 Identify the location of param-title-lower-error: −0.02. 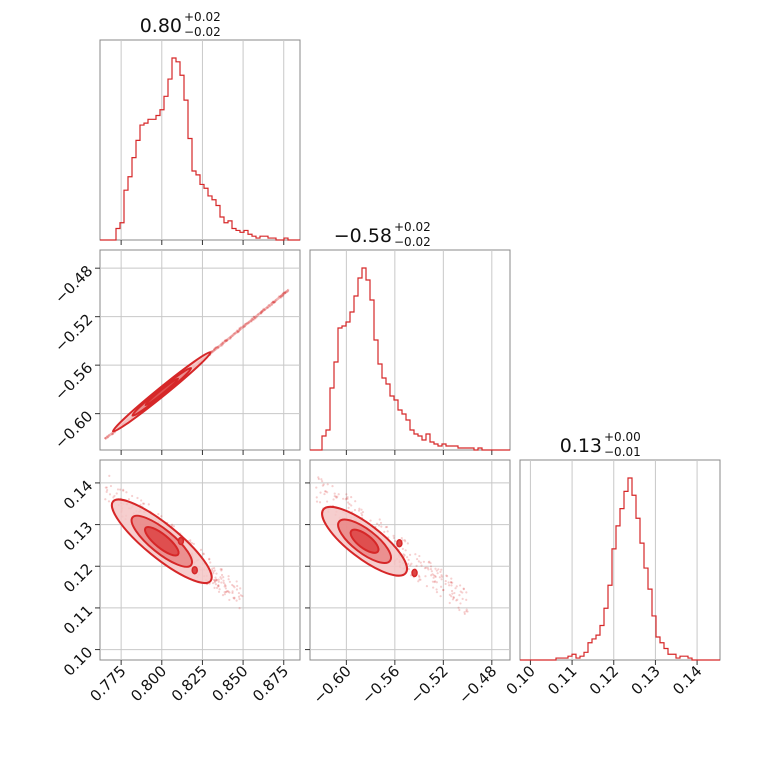
(202, 32).